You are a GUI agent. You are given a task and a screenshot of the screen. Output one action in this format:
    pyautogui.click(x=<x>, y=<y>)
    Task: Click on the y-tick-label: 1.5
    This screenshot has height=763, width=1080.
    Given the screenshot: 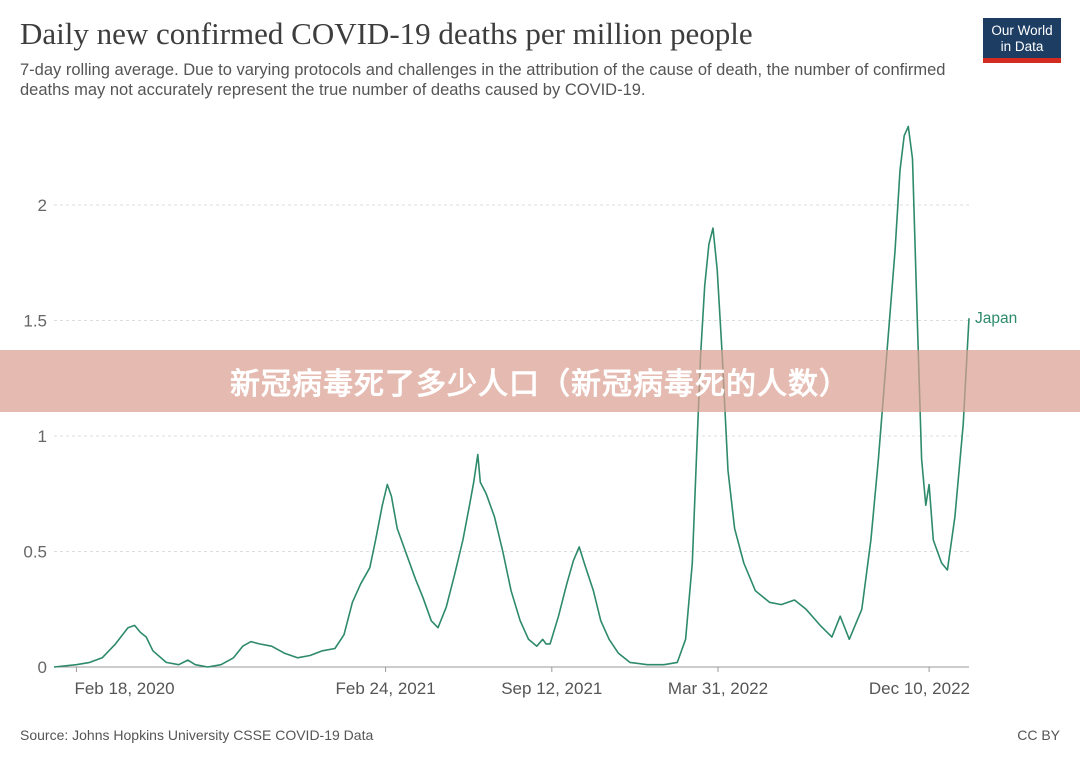 What is the action you would take?
    pyautogui.click(x=35, y=321)
    